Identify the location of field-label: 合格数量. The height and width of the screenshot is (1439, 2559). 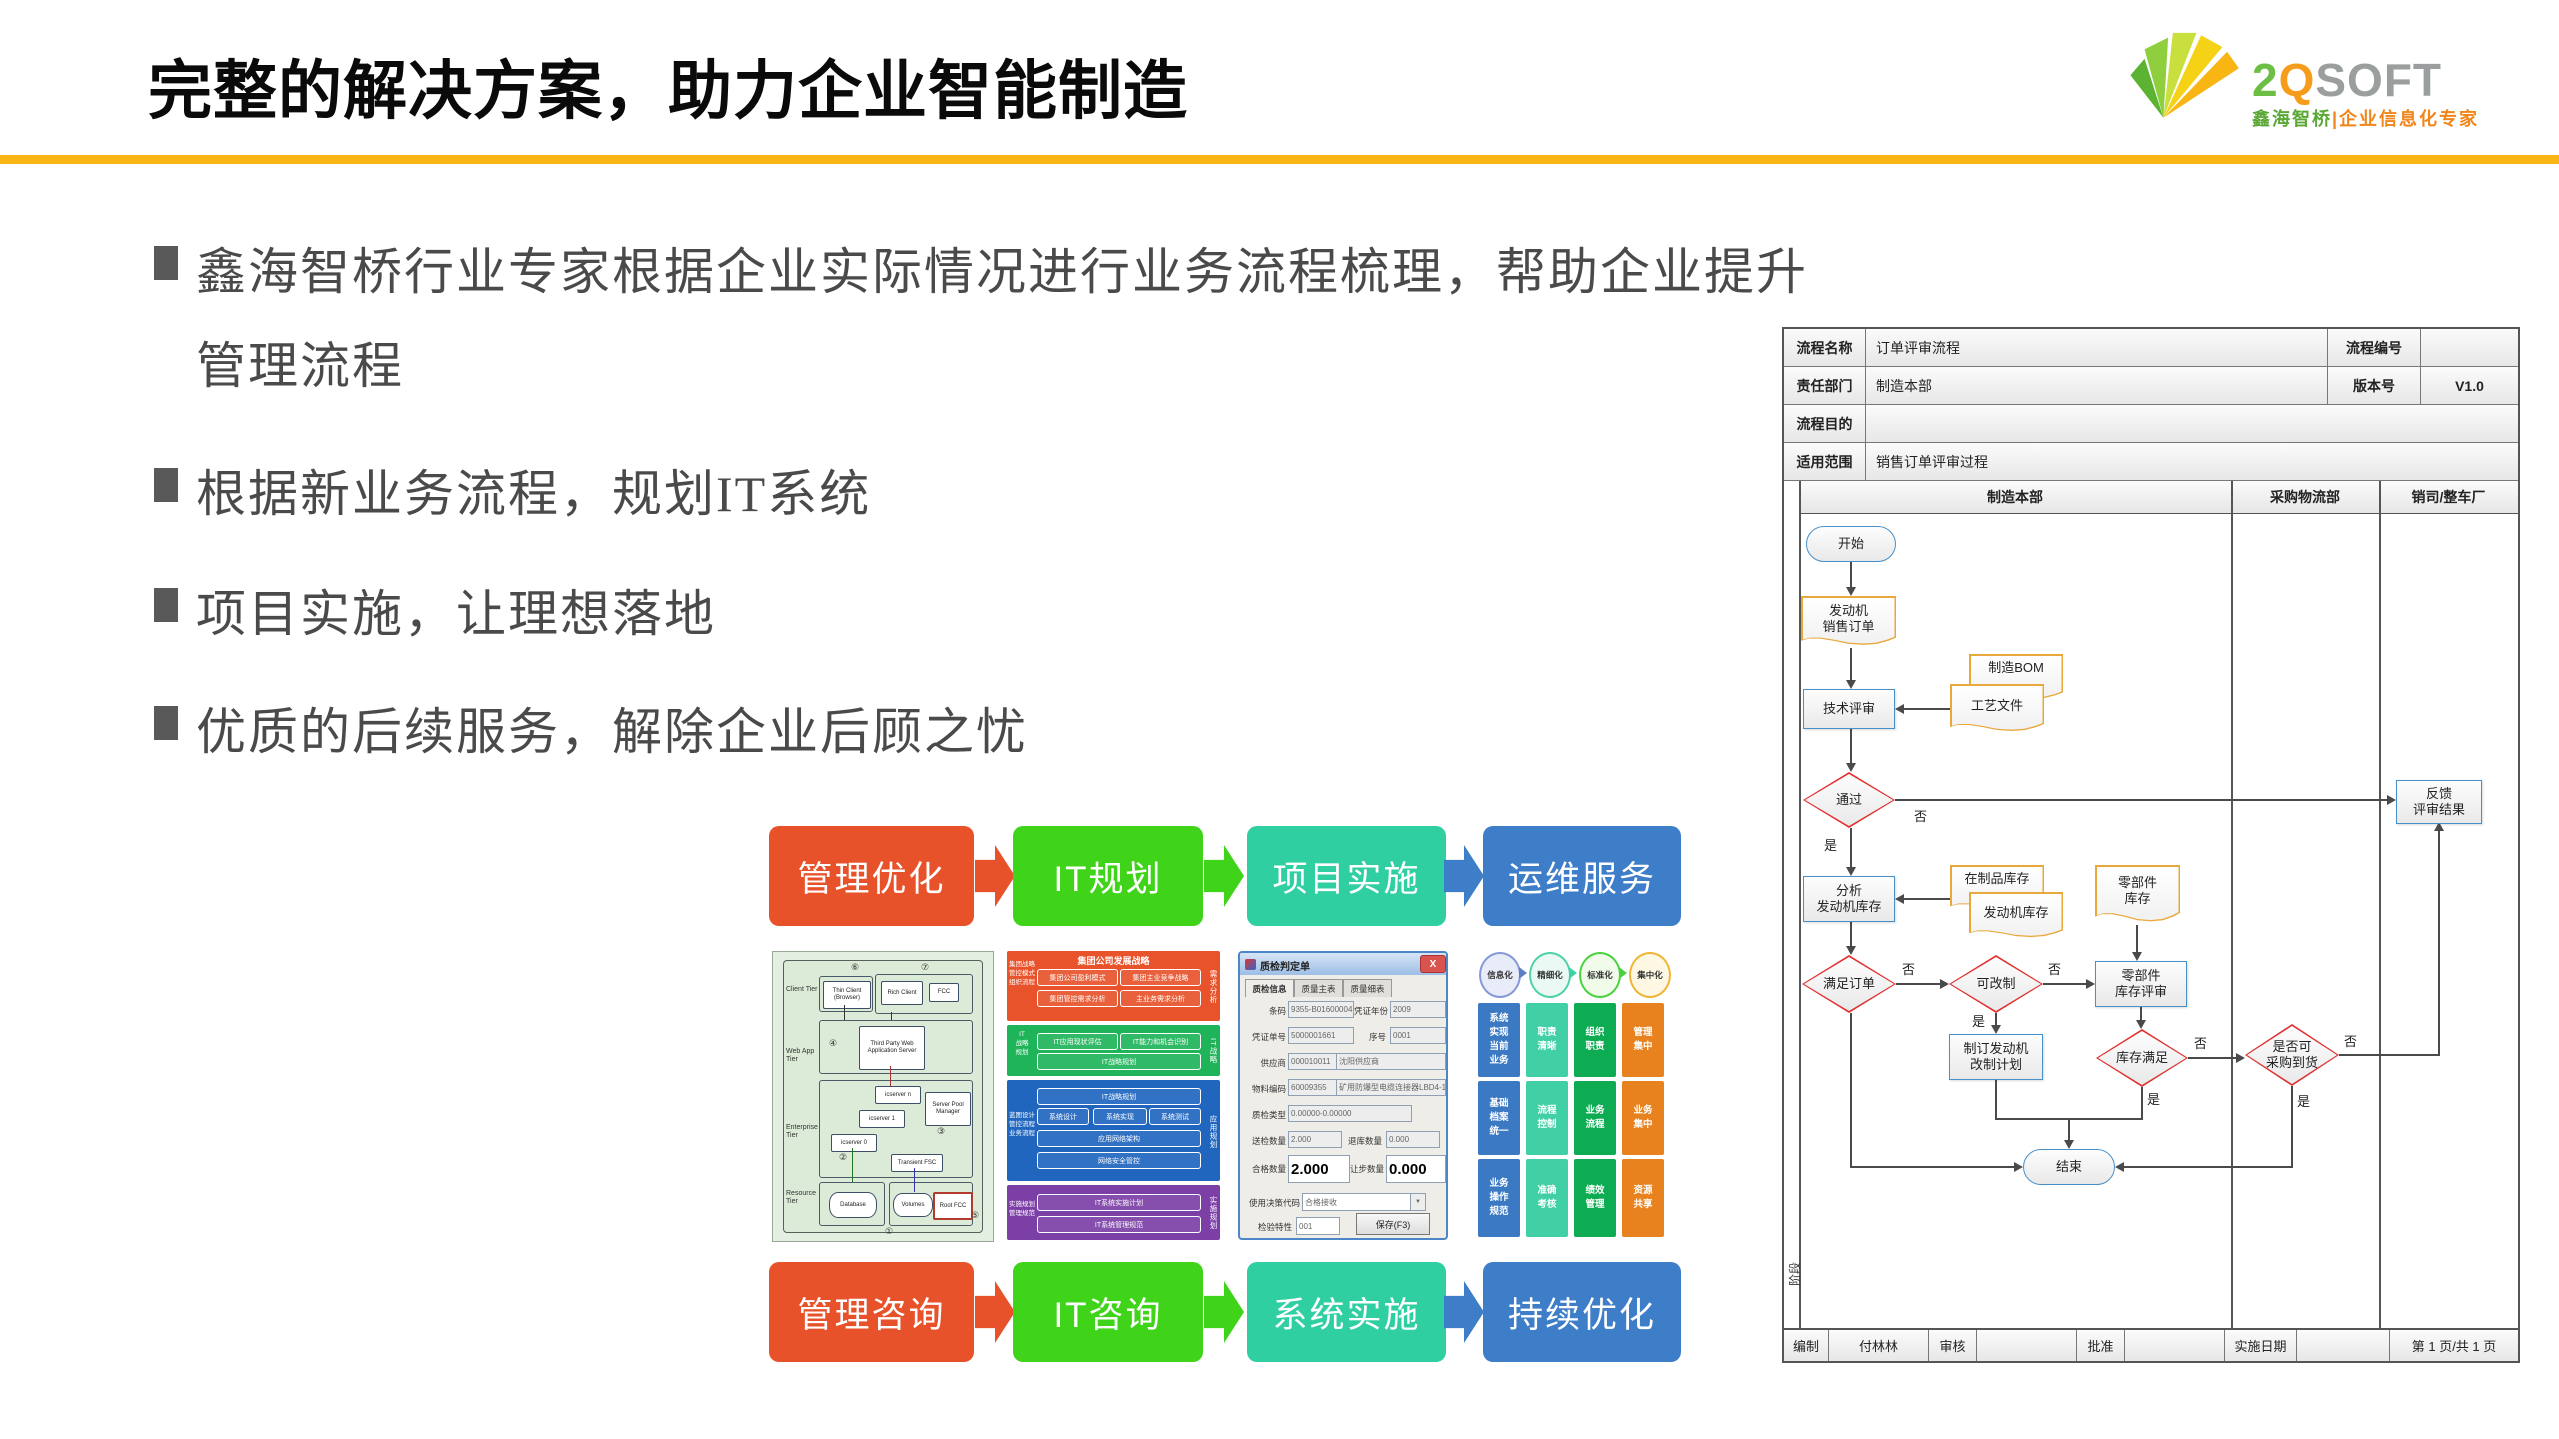
(1268, 1169).